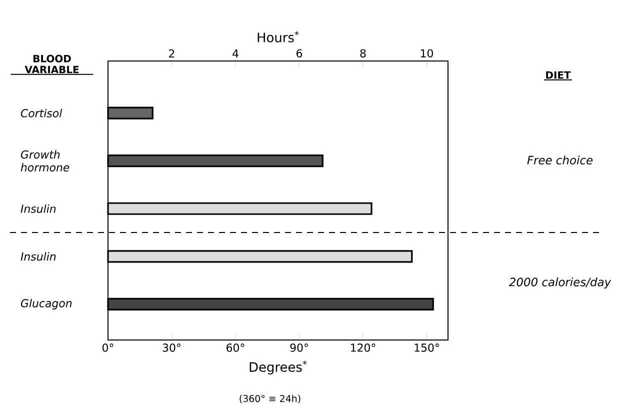 The width and height of the screenshot is (639, 416). What do you see at coordinates (426, 348) in the screenshot?
I see `x-tick-label: 150°` at bounding box center [426, 348].